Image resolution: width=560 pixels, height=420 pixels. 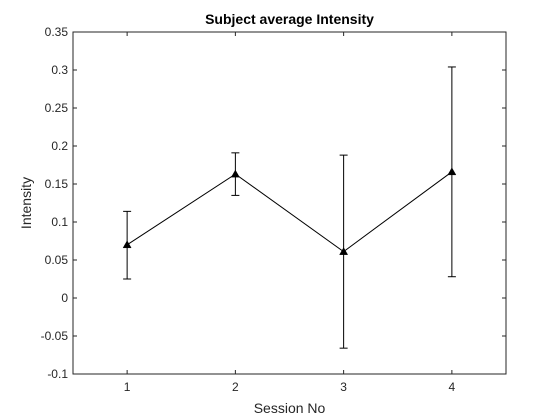 What do you see at coordinates (289, 212) in the screenshot?
I see `series-line` at bounding box center [289, 212].